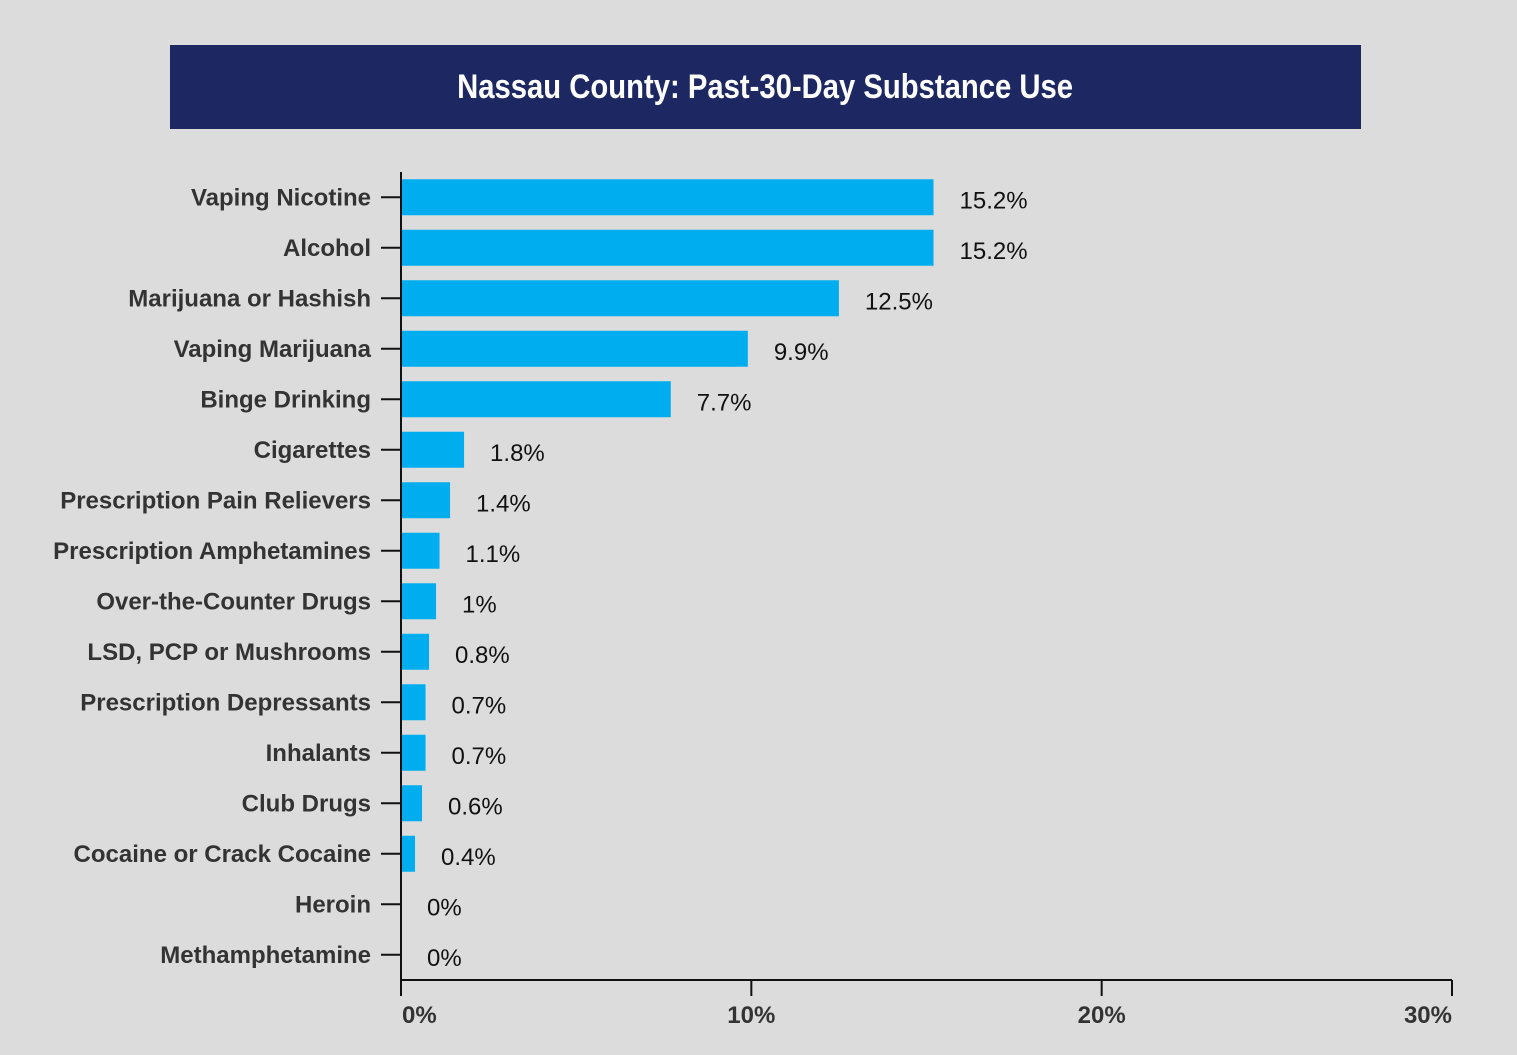 The height and width of the screenshot is (1055, 1517). I want to click on data-label: 1.1%, so click(493, 554).